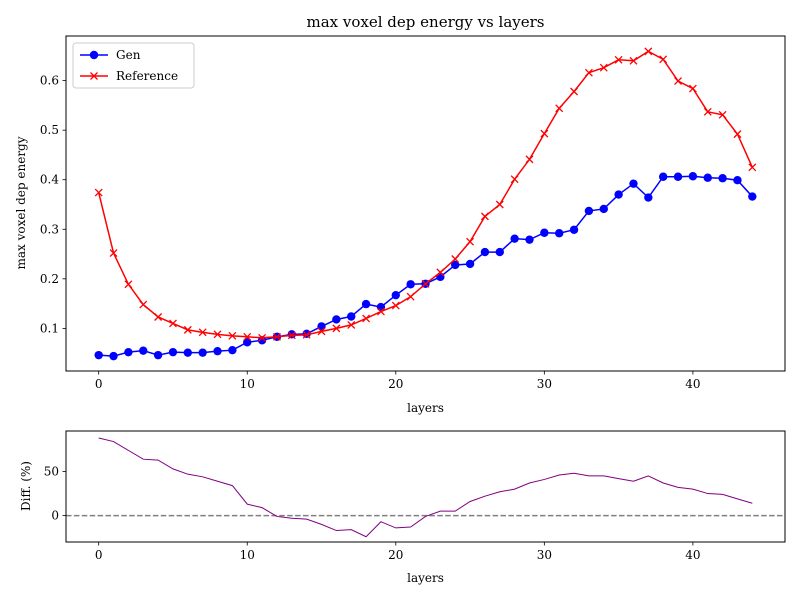 Image resolution: width=800 pixels, height=600 pixels. What do you see at coordinates (51, 472) in the screenshot?
I see `bottom-chart-y-tick-label: 50` at bounding box center [51, 472].